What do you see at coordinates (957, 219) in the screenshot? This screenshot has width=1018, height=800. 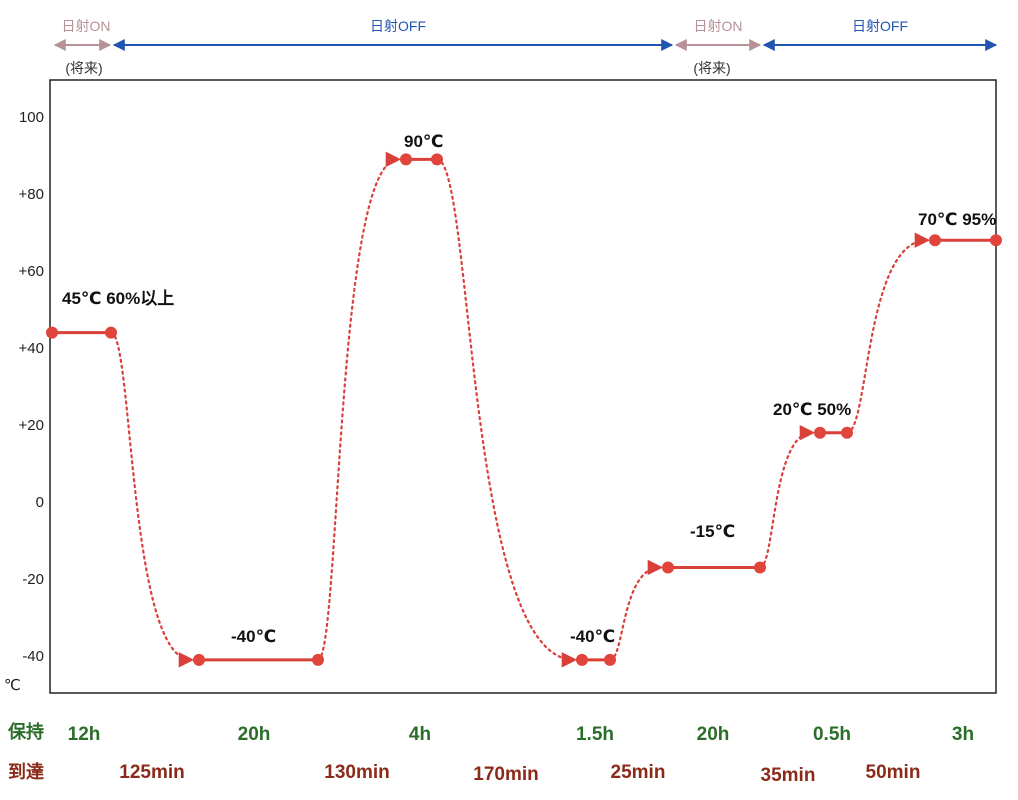 I see `temp-annotation: 70℃ 95%` at bounding box center [957, 219].